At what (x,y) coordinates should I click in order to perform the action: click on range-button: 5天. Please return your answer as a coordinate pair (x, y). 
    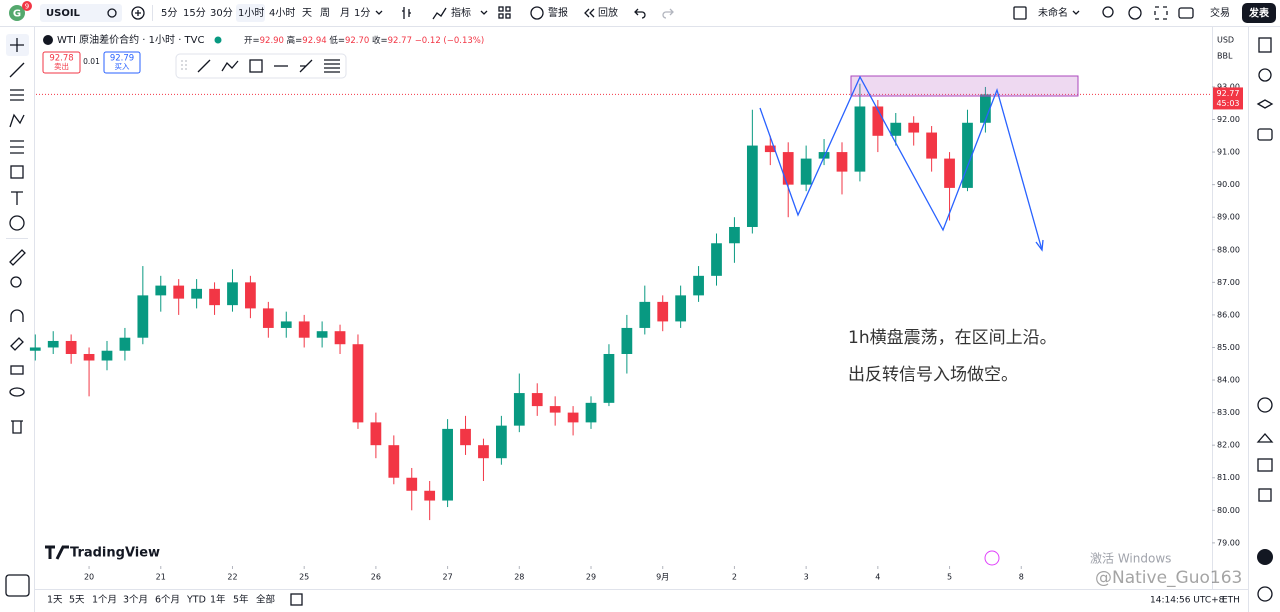
    Looking at the image, I should click on (77, 600).